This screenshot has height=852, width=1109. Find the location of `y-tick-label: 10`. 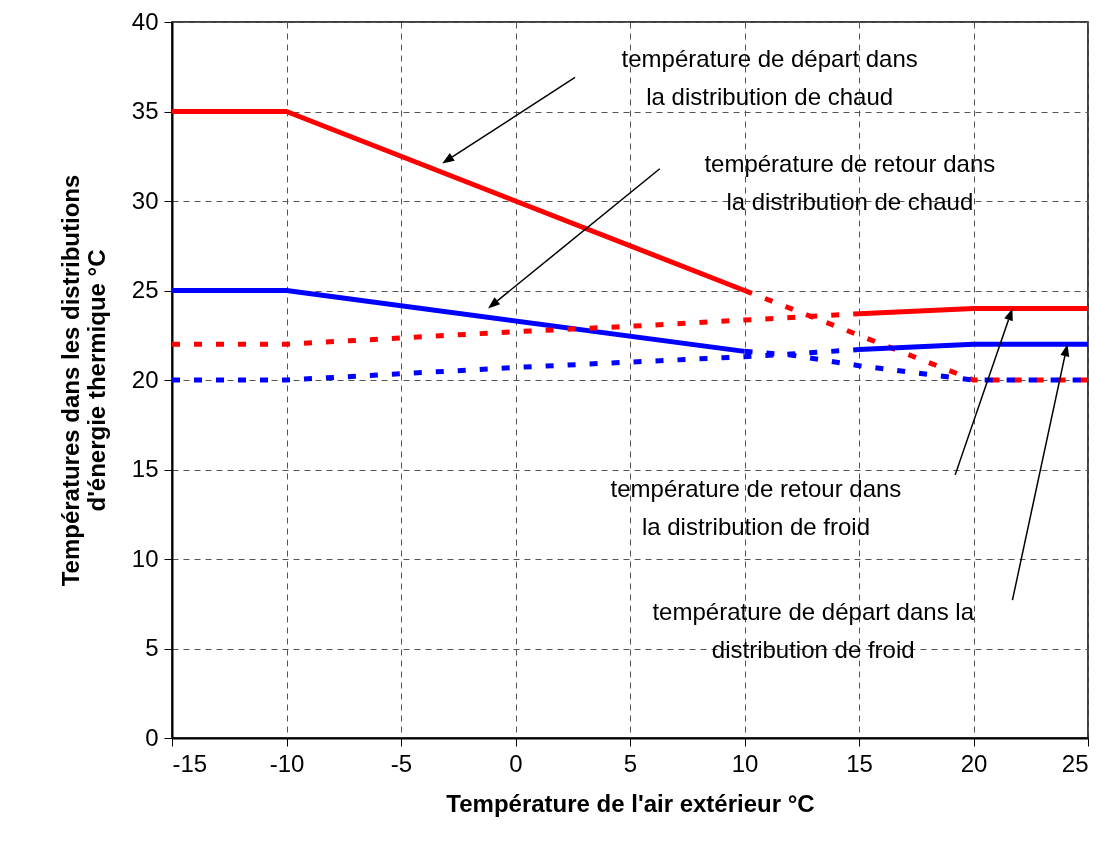

y-tick-label: 10 is located at coordinates (145, 558).